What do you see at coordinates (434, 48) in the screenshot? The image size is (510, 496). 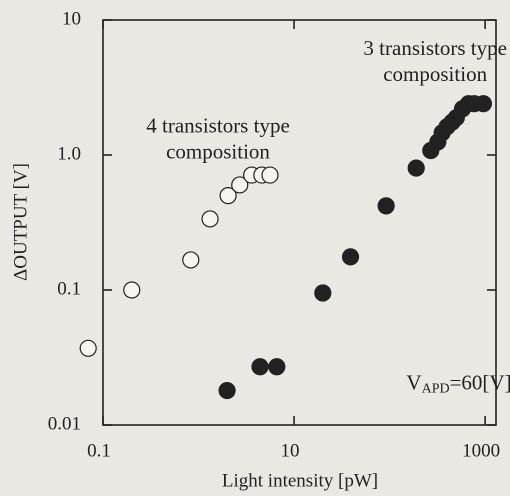 I see `annotation: 3 transistors type` at bounding box center [434, 48].